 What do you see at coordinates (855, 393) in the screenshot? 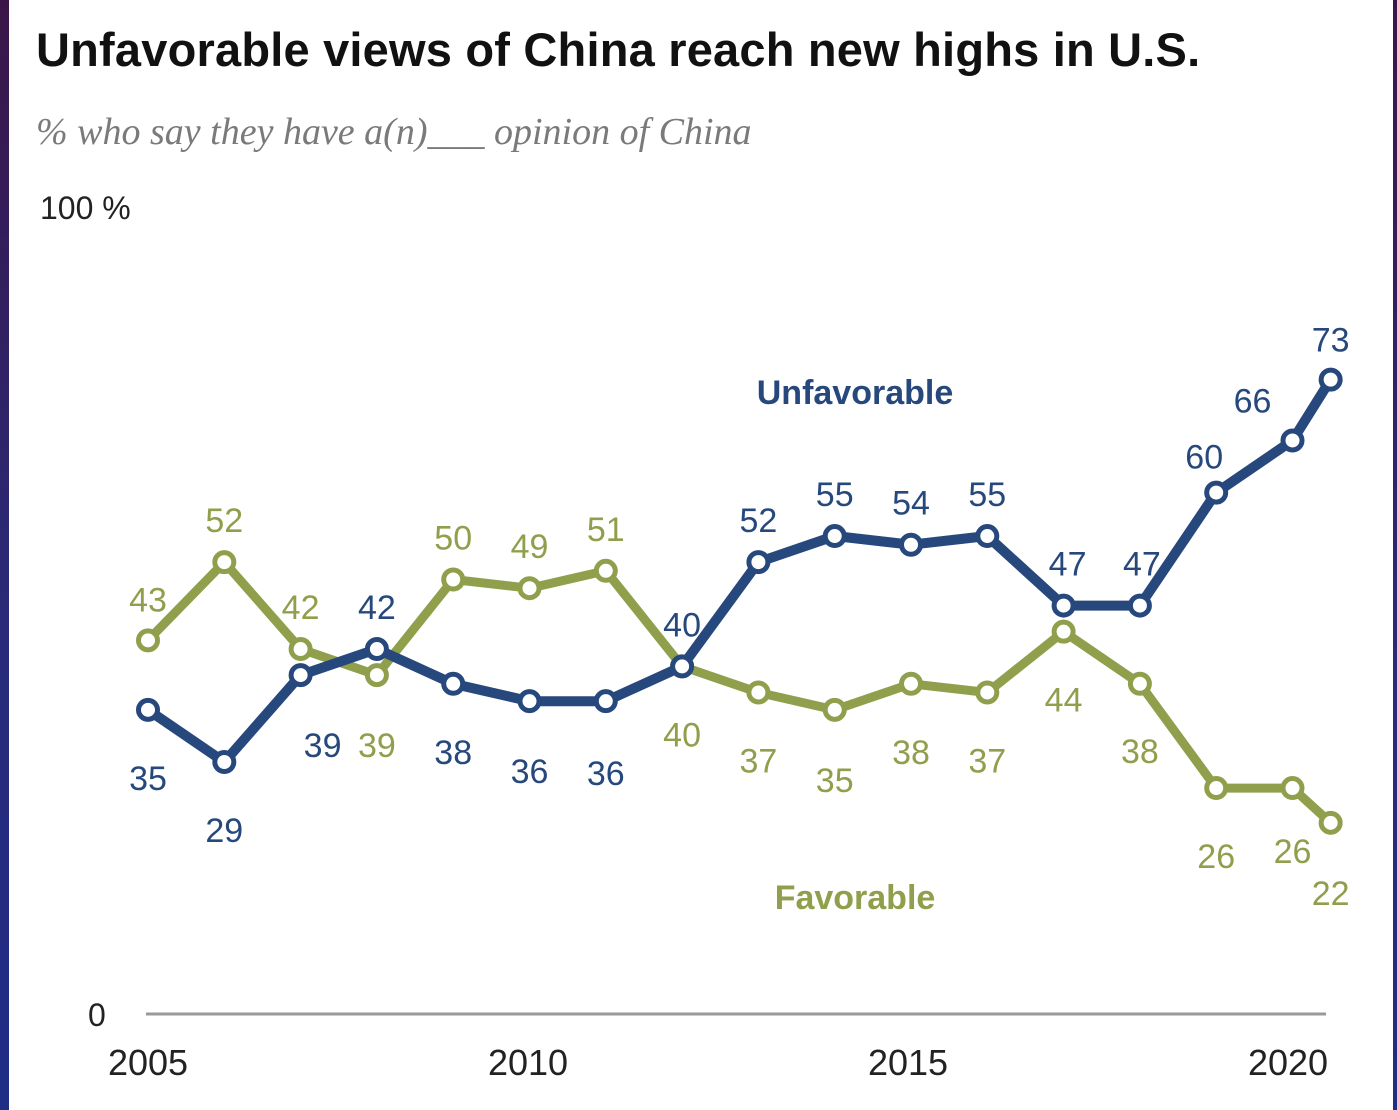
I see `unfavorable-series-label: Unfavorable` at bounding box center [855, 393].